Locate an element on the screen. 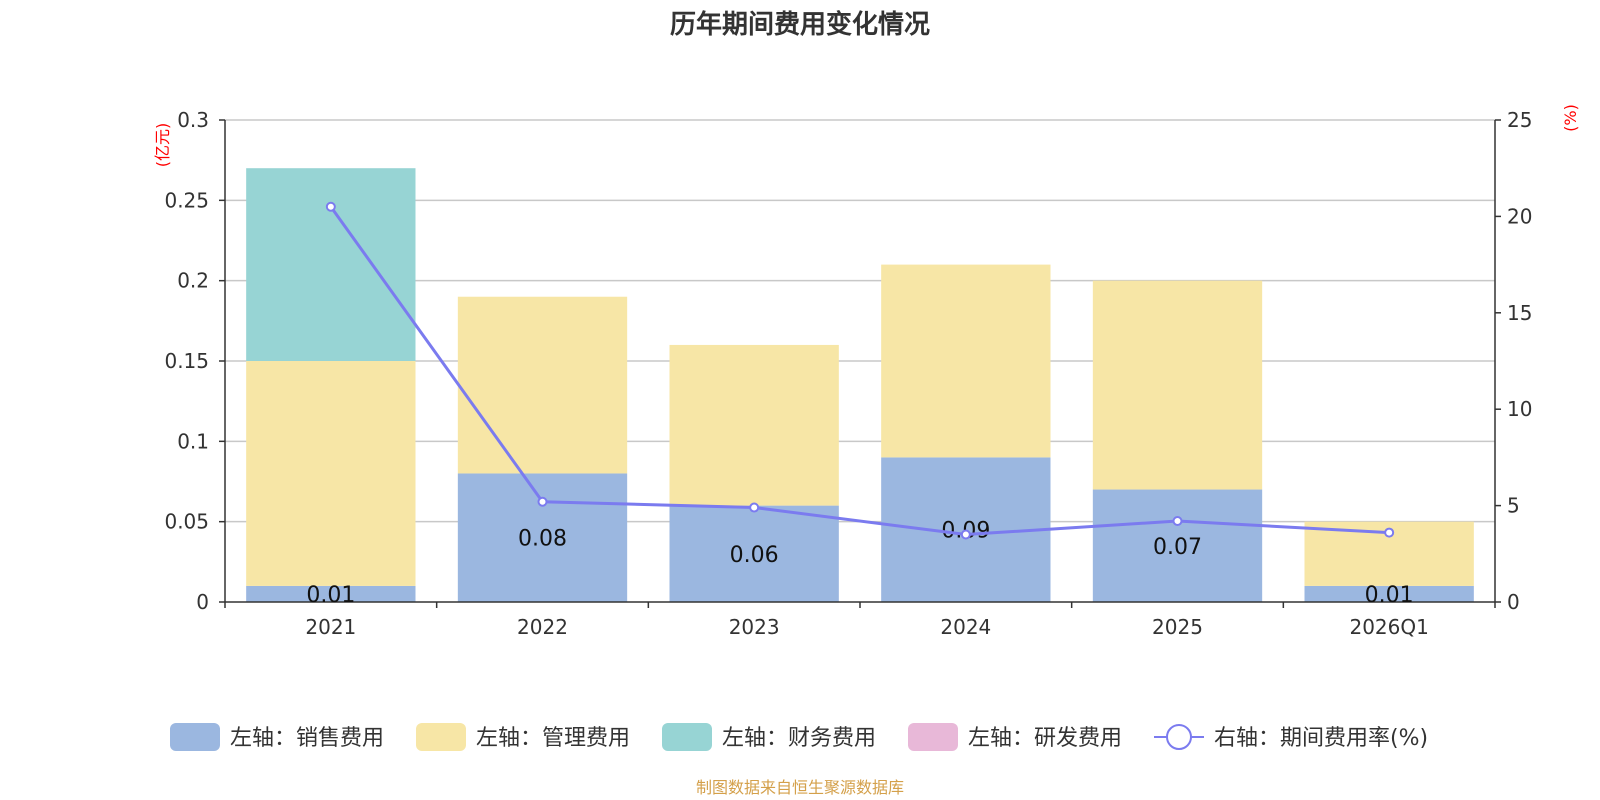 This screenshot has width=1600, height=800. legend: 左轴：销售费用 左轴：管理费用 左轴：财务费用 左轴：研发费用 右轴：期间费用率(%) is located at coordinates (799, 737).